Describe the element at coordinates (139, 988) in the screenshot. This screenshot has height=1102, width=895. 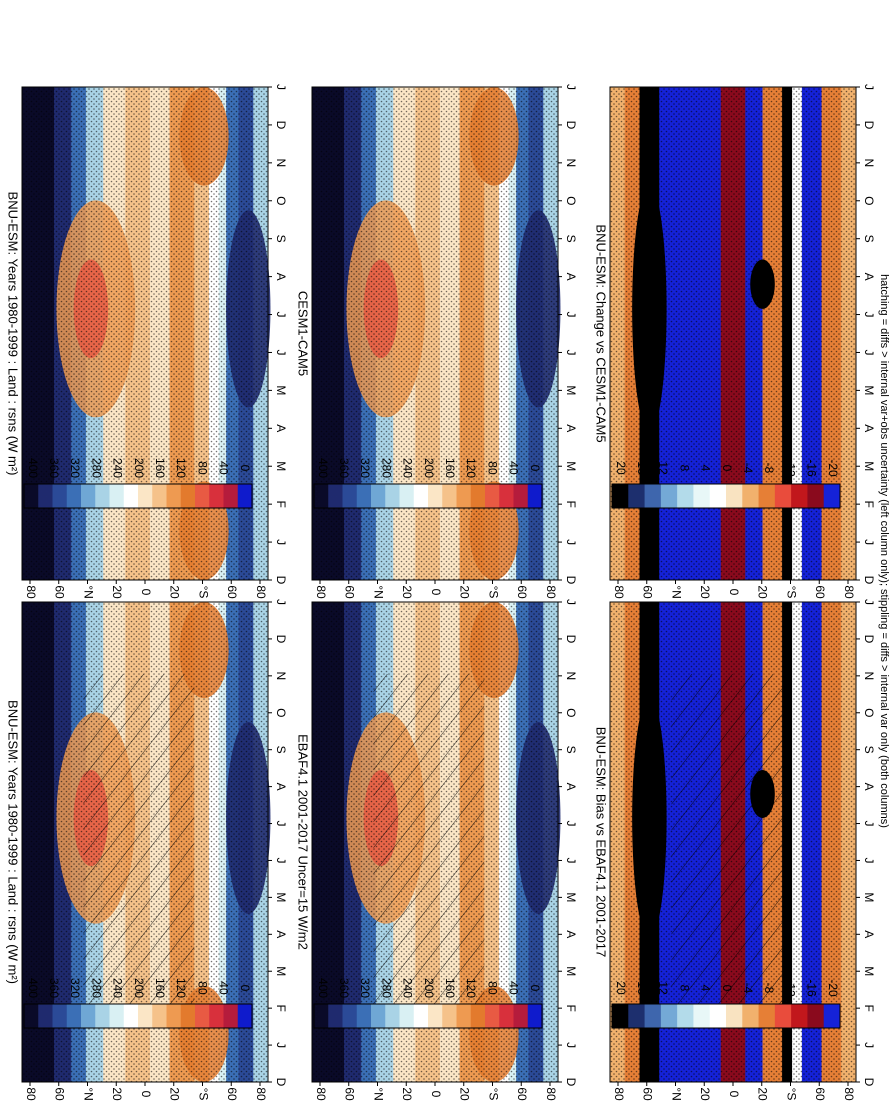
I see `colorbar-tick-label: 200` at that location.